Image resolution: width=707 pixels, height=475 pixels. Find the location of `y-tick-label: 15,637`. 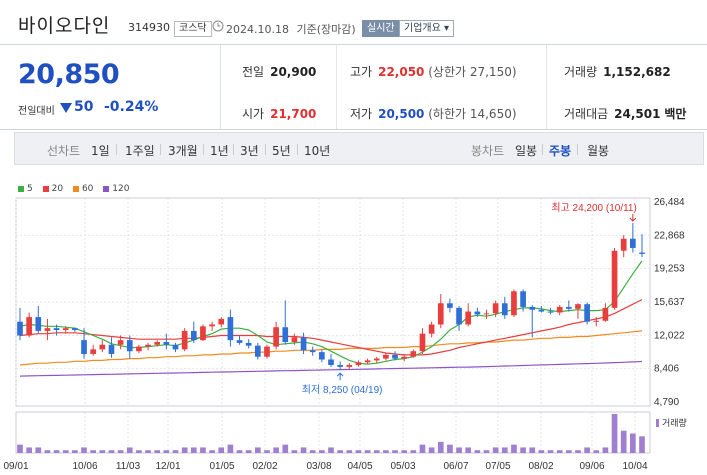

y-tick-label: 15,637 is located at coordinates (669, 302).